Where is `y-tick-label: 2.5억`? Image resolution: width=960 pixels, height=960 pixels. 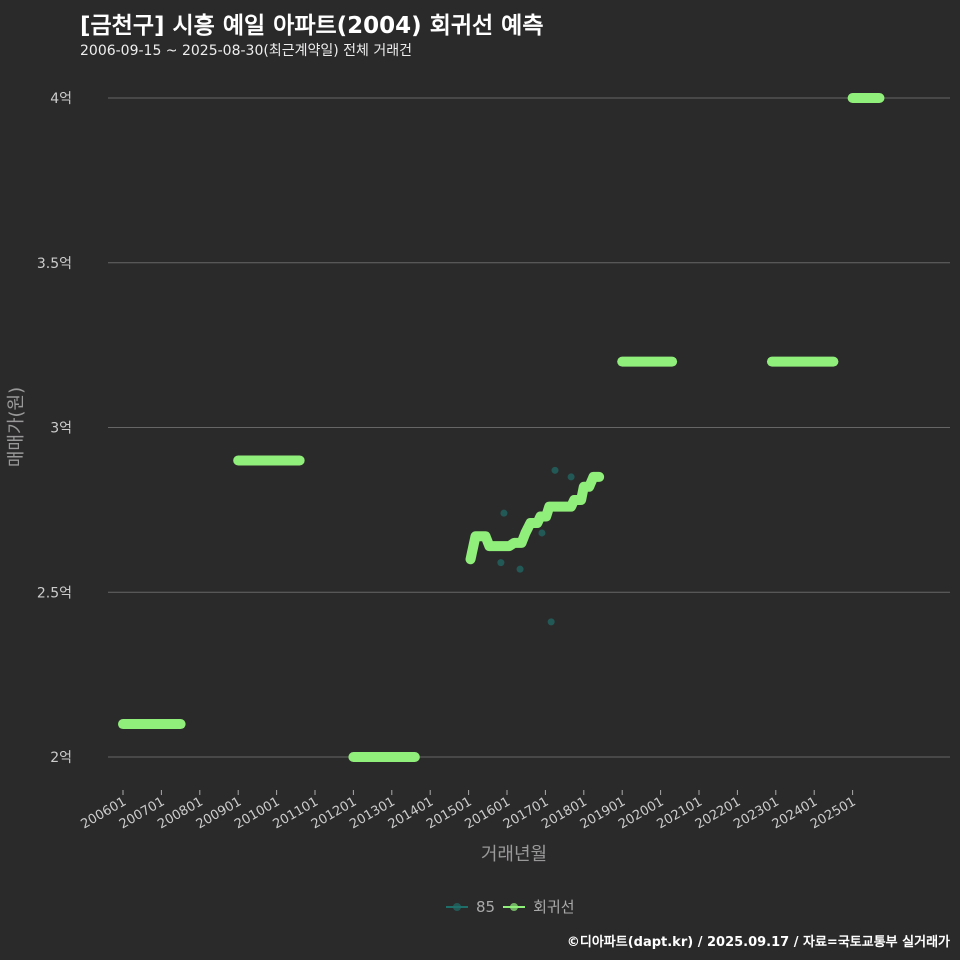
y-tick-label: 2.5억 is located at coordinates (54, 593).